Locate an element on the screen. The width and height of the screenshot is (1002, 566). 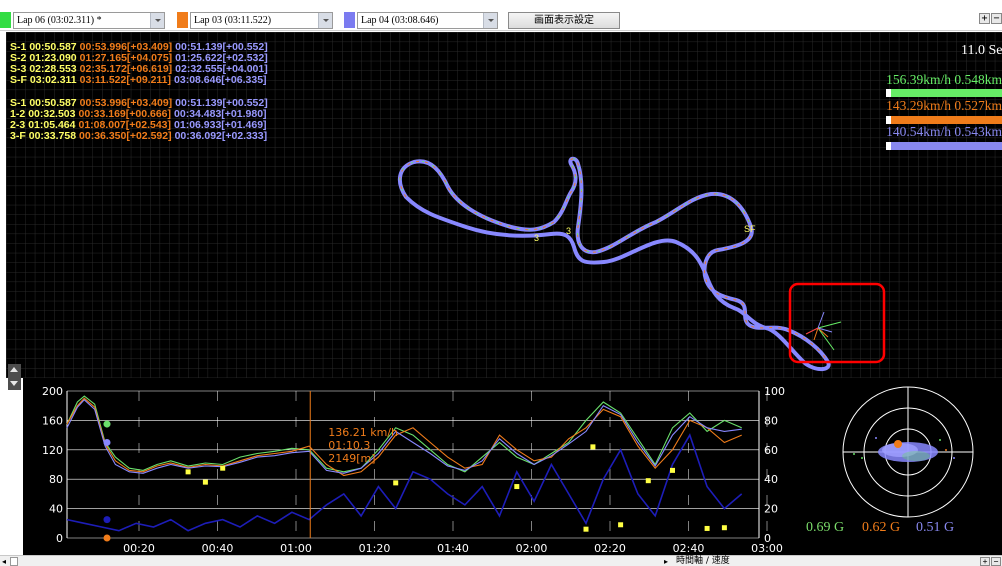
x-tick-label: 00:20 is located at coordinates (139, 548).